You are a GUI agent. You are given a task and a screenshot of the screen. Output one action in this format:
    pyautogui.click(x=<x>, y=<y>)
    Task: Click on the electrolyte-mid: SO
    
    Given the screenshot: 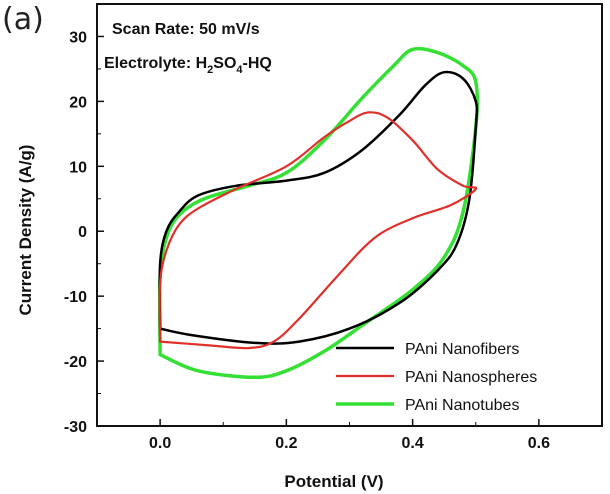 What is the action you would take?
    pyautogui.click(x=224, y=63)
    